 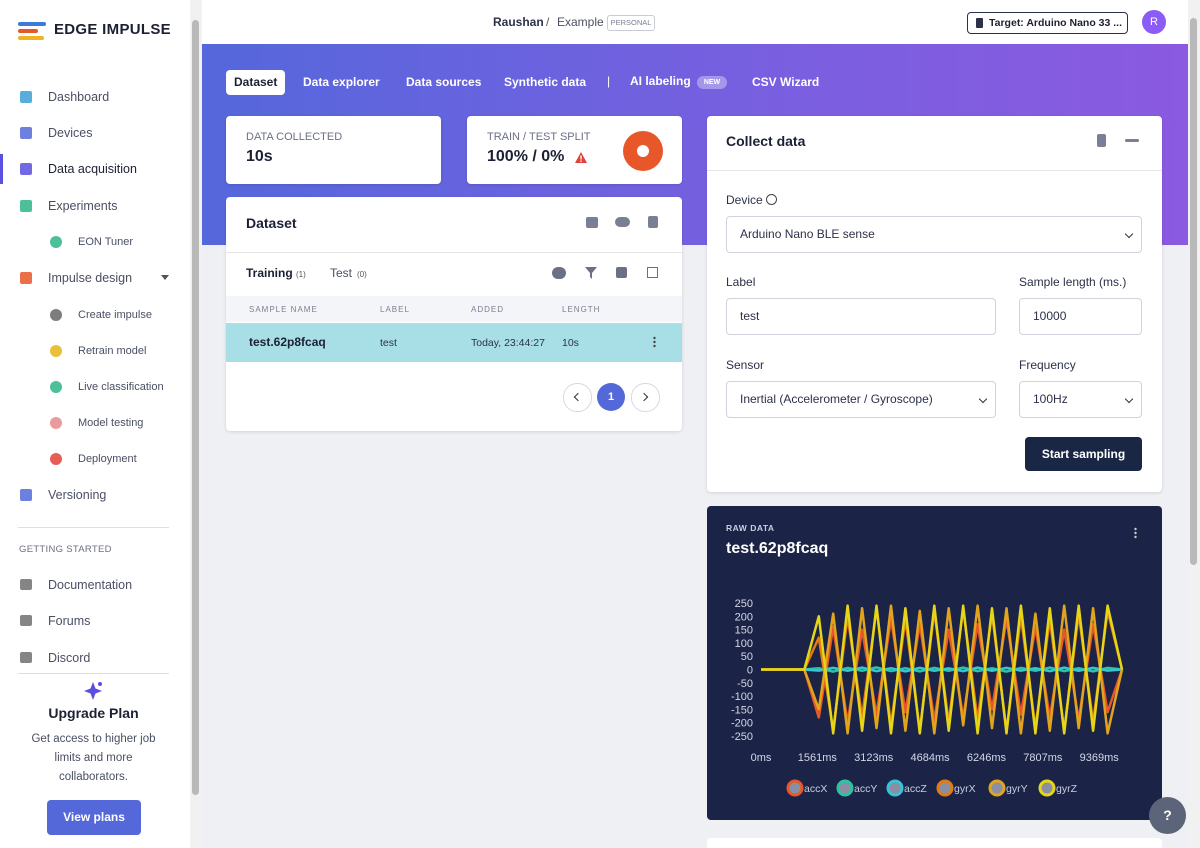 What do you see at coordinates (744, 631) in the screenshot?
I see `y-tick-label: 150` at bounding box center [744, 631].